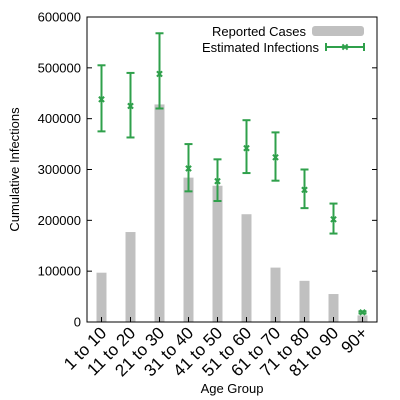  Describe the element at coordinates (261, 47) in the screenshot. I see `legend-label-estimated-infections: Estimated Infections` at that location.